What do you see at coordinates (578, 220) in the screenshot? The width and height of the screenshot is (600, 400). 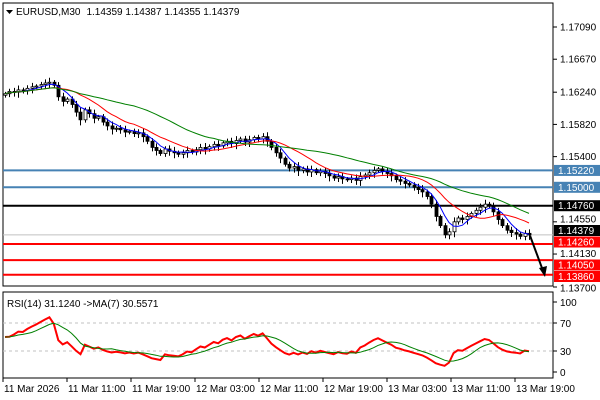 I see `y-tick-label: 1.14550` at bounding box center [578, 220].